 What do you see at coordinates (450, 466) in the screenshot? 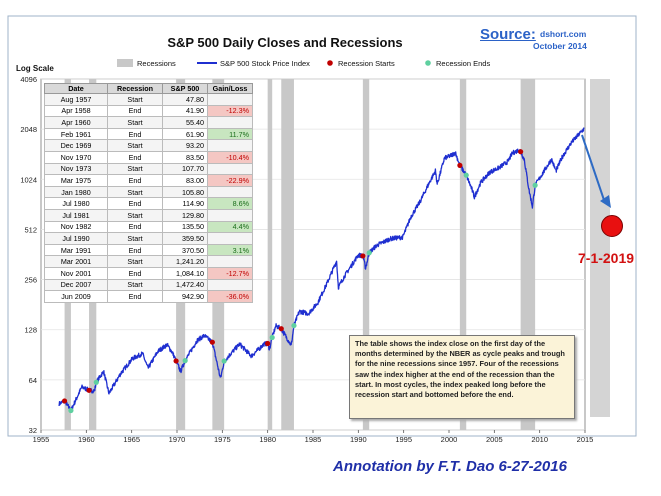
I see `annotation-credit: Annotation by F.T. Dao 6-27-2016` at bounding box center [450, 466].